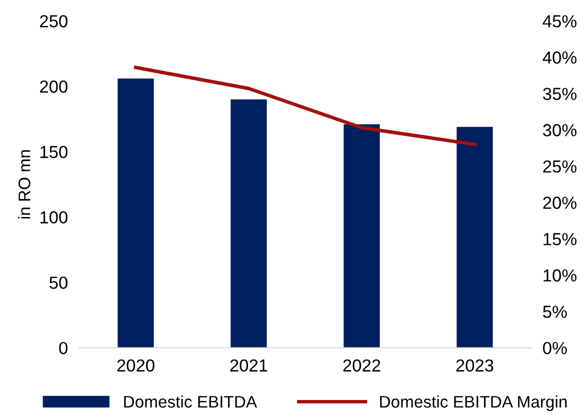 The height and width of the screenshot is (419, 587). Describe the element at coordinates (559, 130) in the screenshot. I see `y2-tick-label: 30%` at that location.